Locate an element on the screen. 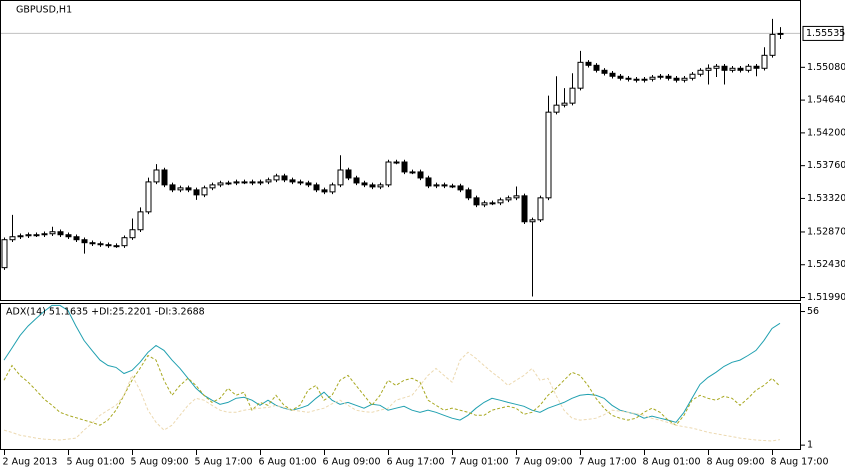  y-tick-label: 56 is located at coordinates (813, 311).